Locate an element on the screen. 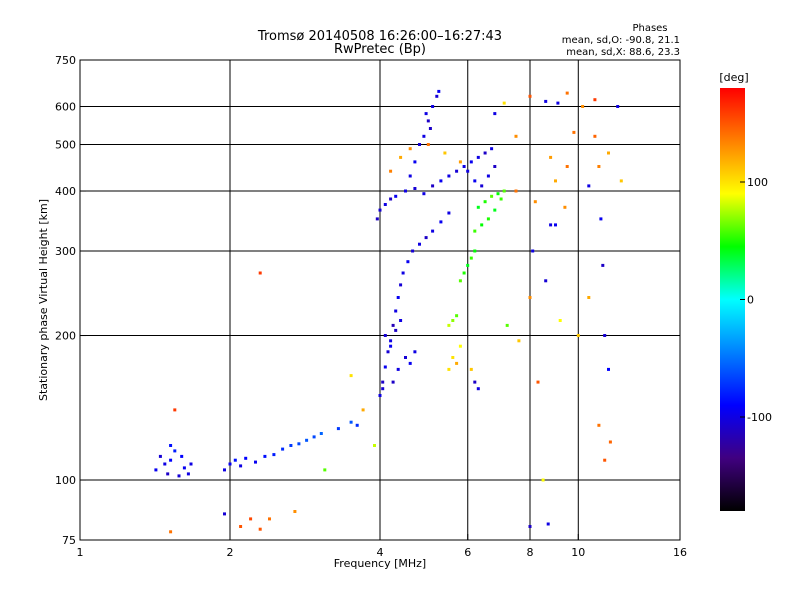  y-axis-label: Stationary phase Virtual Height [km] is located at coordinates (43, 300).